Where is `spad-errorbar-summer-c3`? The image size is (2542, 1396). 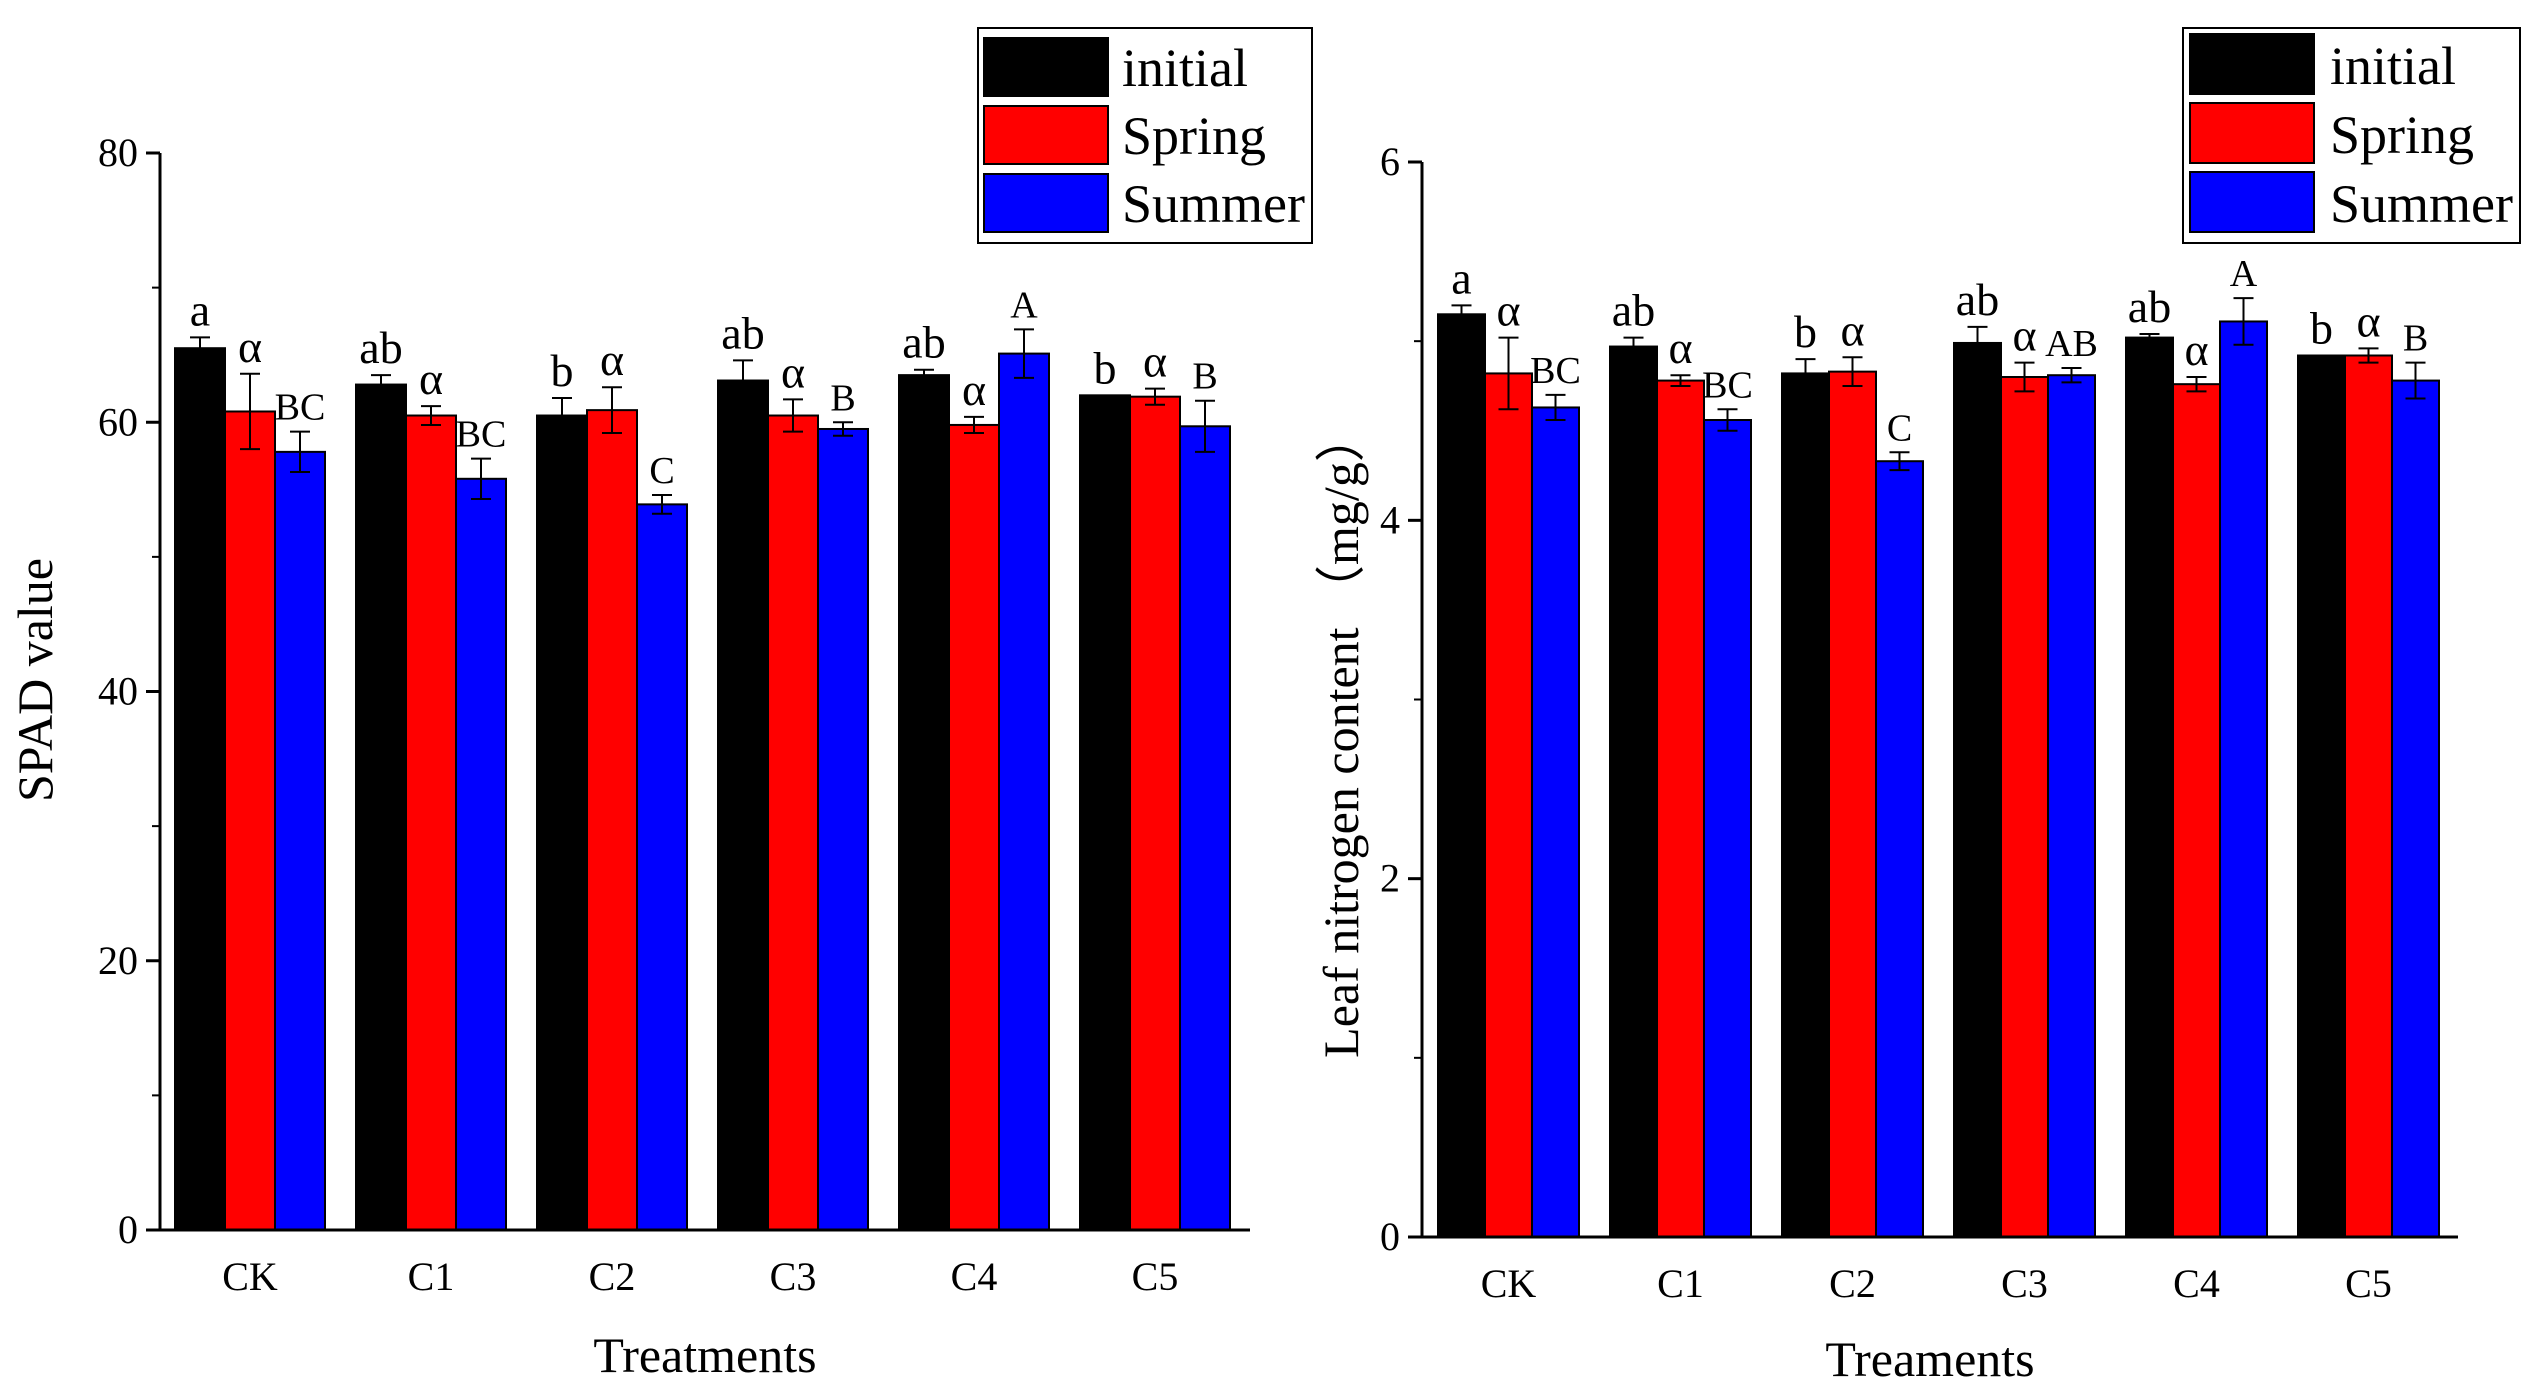 spad-errorbar-summer-c3 is located at coordinates (843, 429).